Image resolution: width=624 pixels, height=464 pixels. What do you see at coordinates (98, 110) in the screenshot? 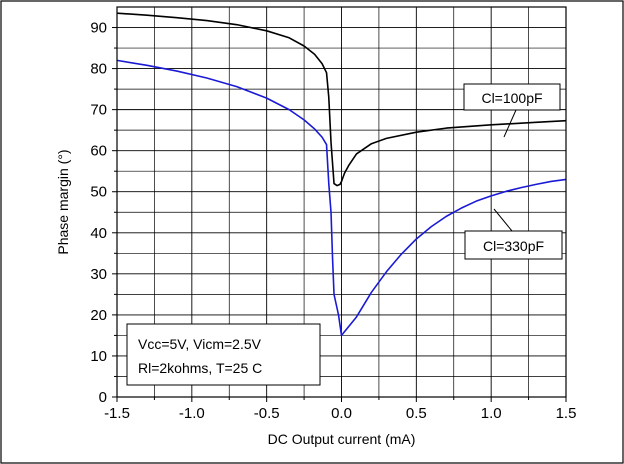
I see `y-tick-label: 70` at bounding box center [98, 110].